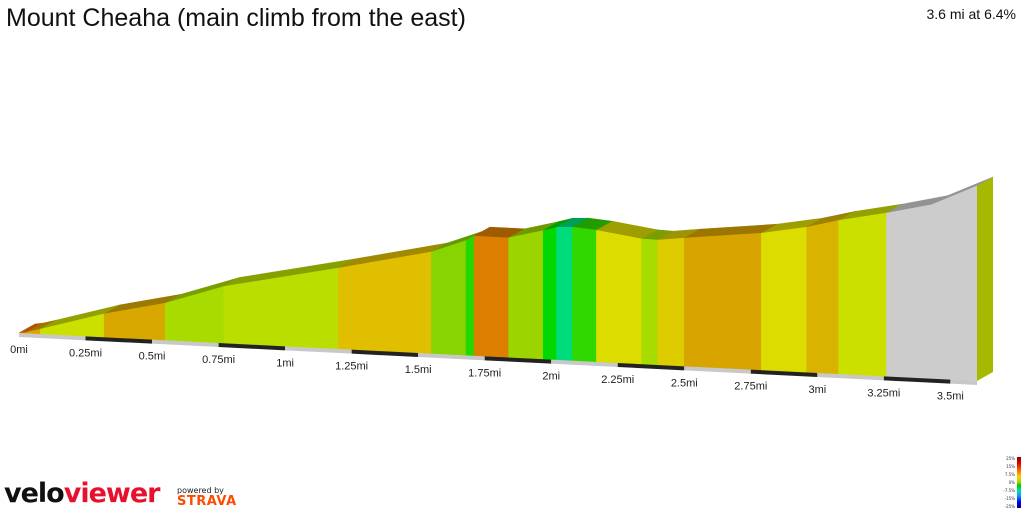 The image size is (1024, 512). I want to click on chart-title: Mount Cheaha (main climb from the east), so click(236, 18).